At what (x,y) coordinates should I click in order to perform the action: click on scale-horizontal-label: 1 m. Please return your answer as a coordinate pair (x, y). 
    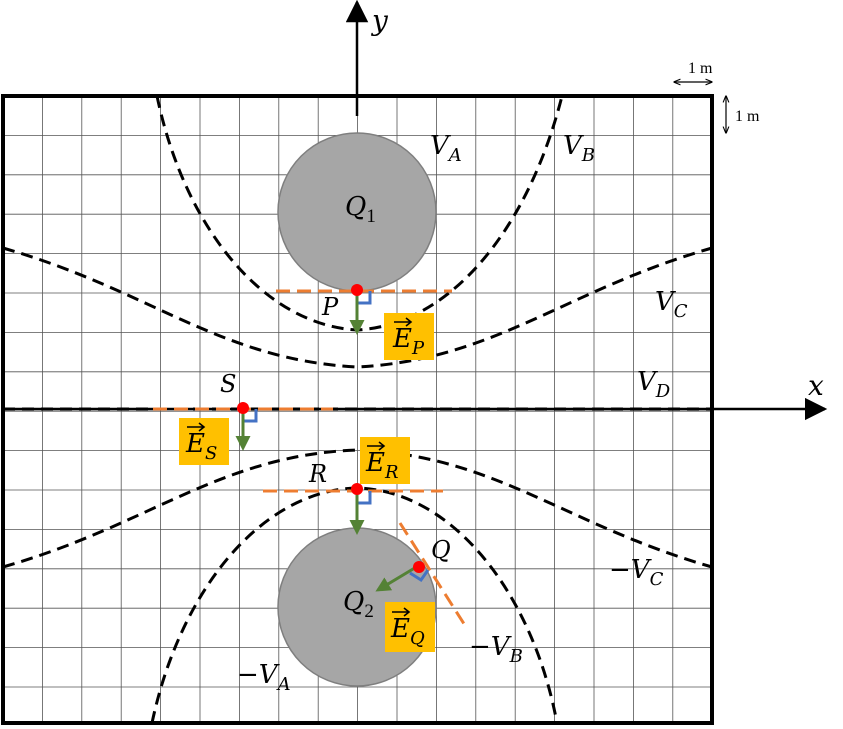
    Looking at the image, I should click on (700, 68).